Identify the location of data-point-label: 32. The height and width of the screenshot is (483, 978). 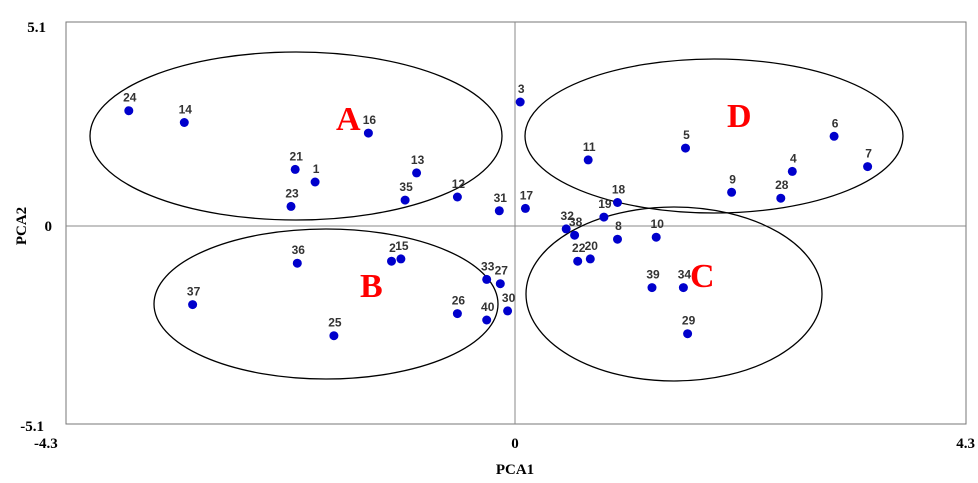
(568, 216).